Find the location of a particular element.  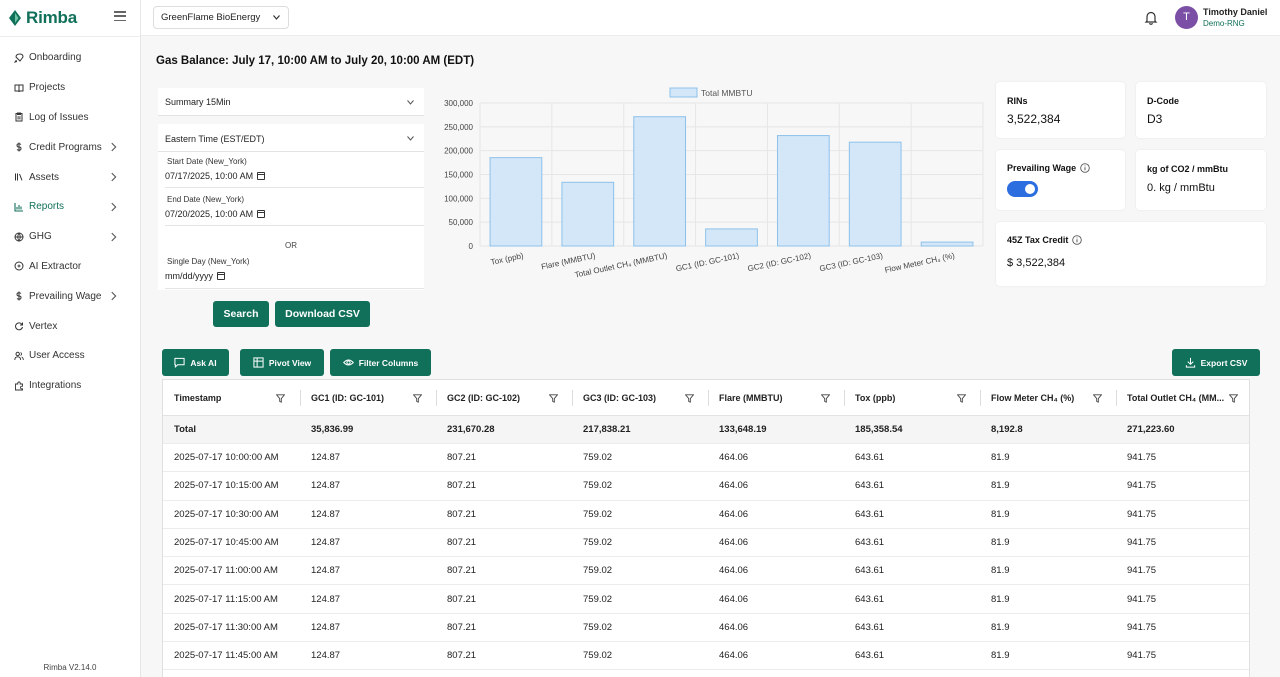

filter-columns-button: Filter Columns is located at coordinates (380, 362).